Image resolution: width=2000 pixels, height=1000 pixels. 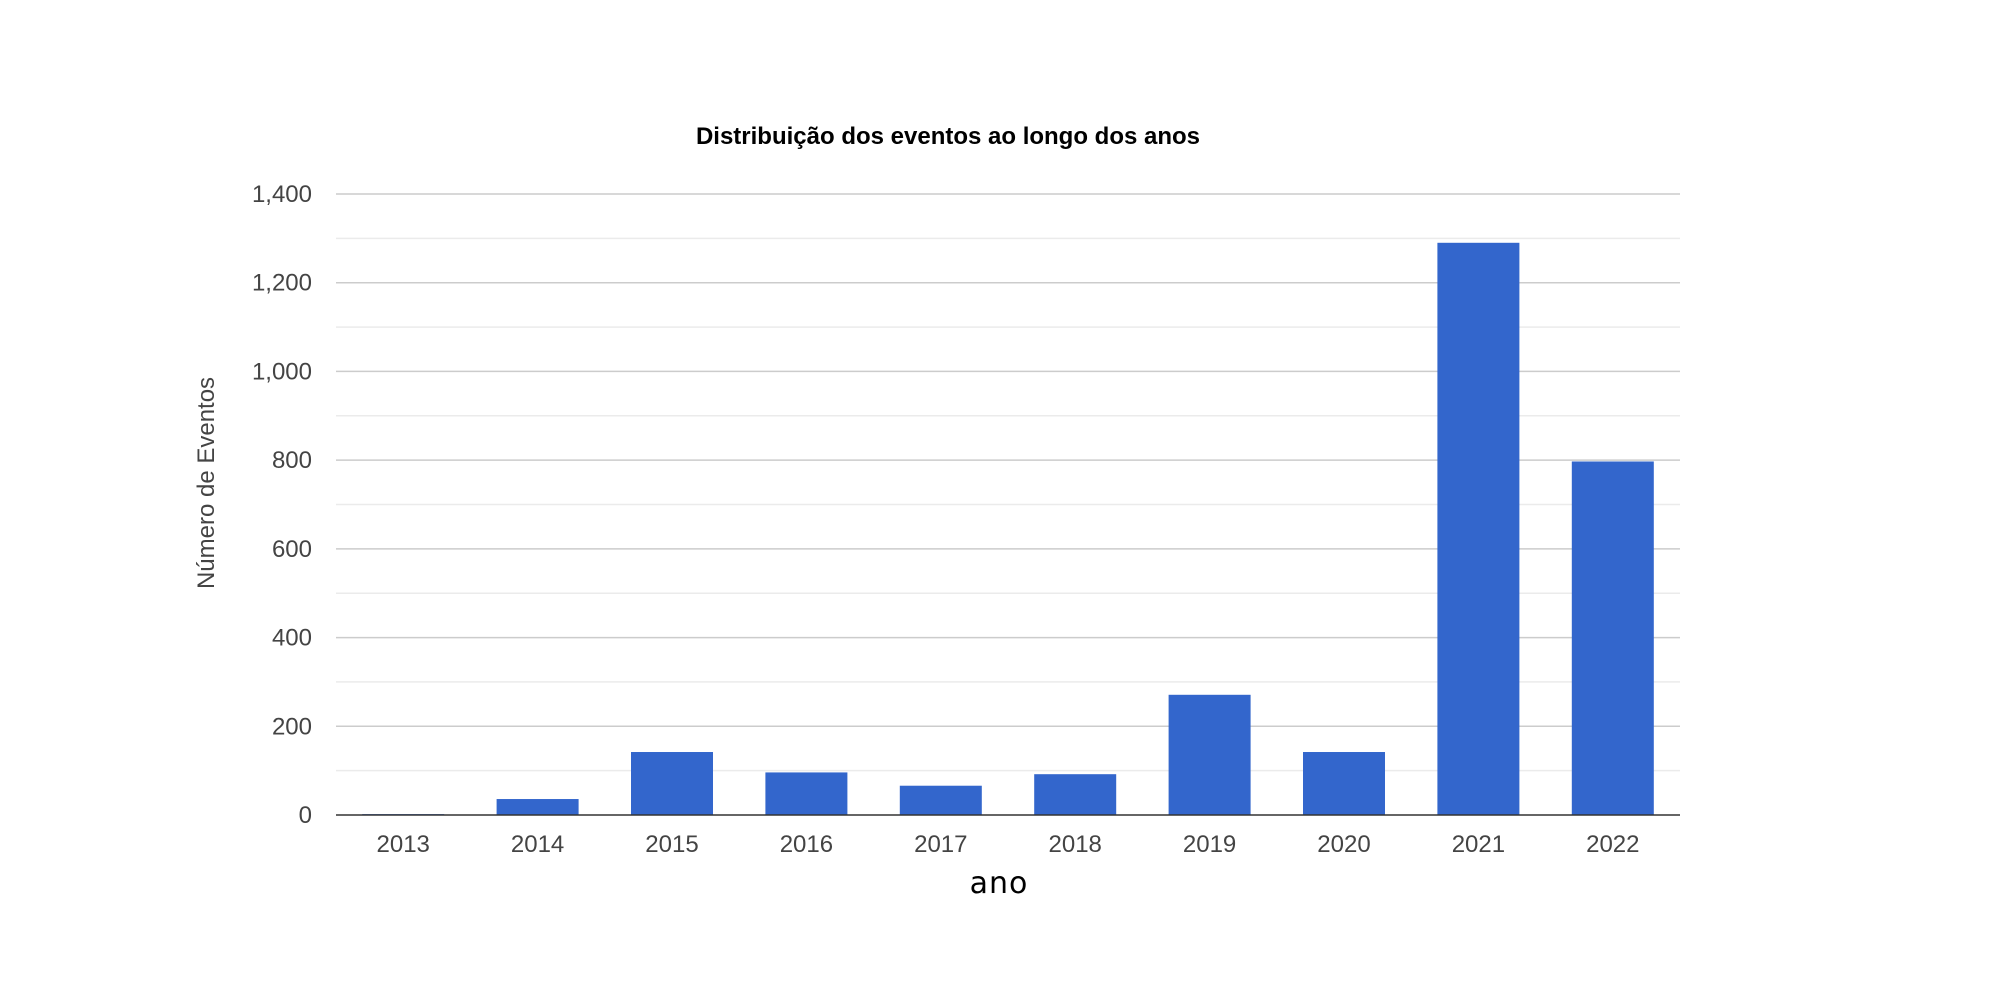 What do you see at coordinates (403, 844) in the screenshot?
I see `x-tick-label: 2013` at bounding box center [403, 844].